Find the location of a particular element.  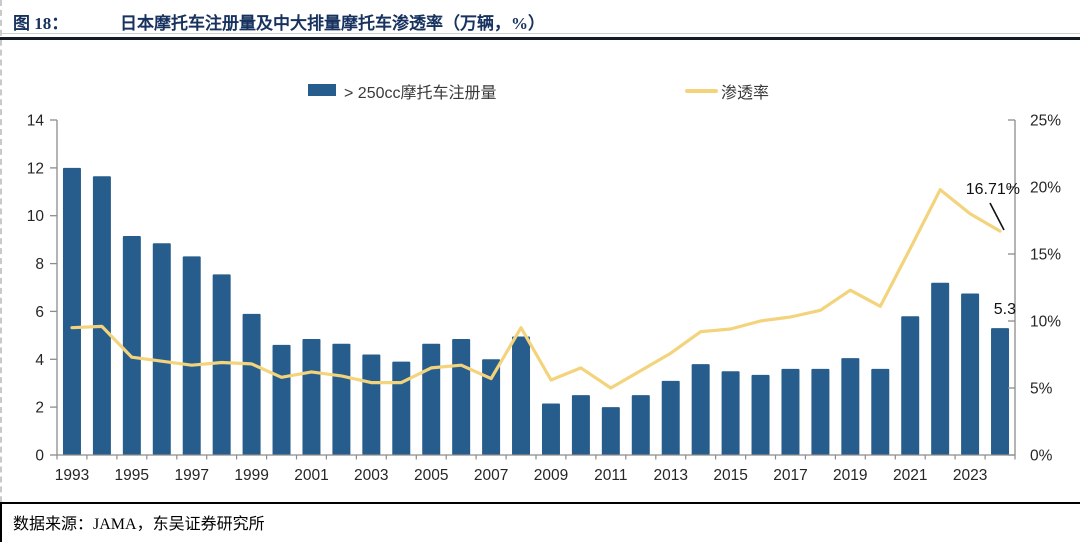

left-axis-tick-label: 10 is located at coordinates (36, 216).